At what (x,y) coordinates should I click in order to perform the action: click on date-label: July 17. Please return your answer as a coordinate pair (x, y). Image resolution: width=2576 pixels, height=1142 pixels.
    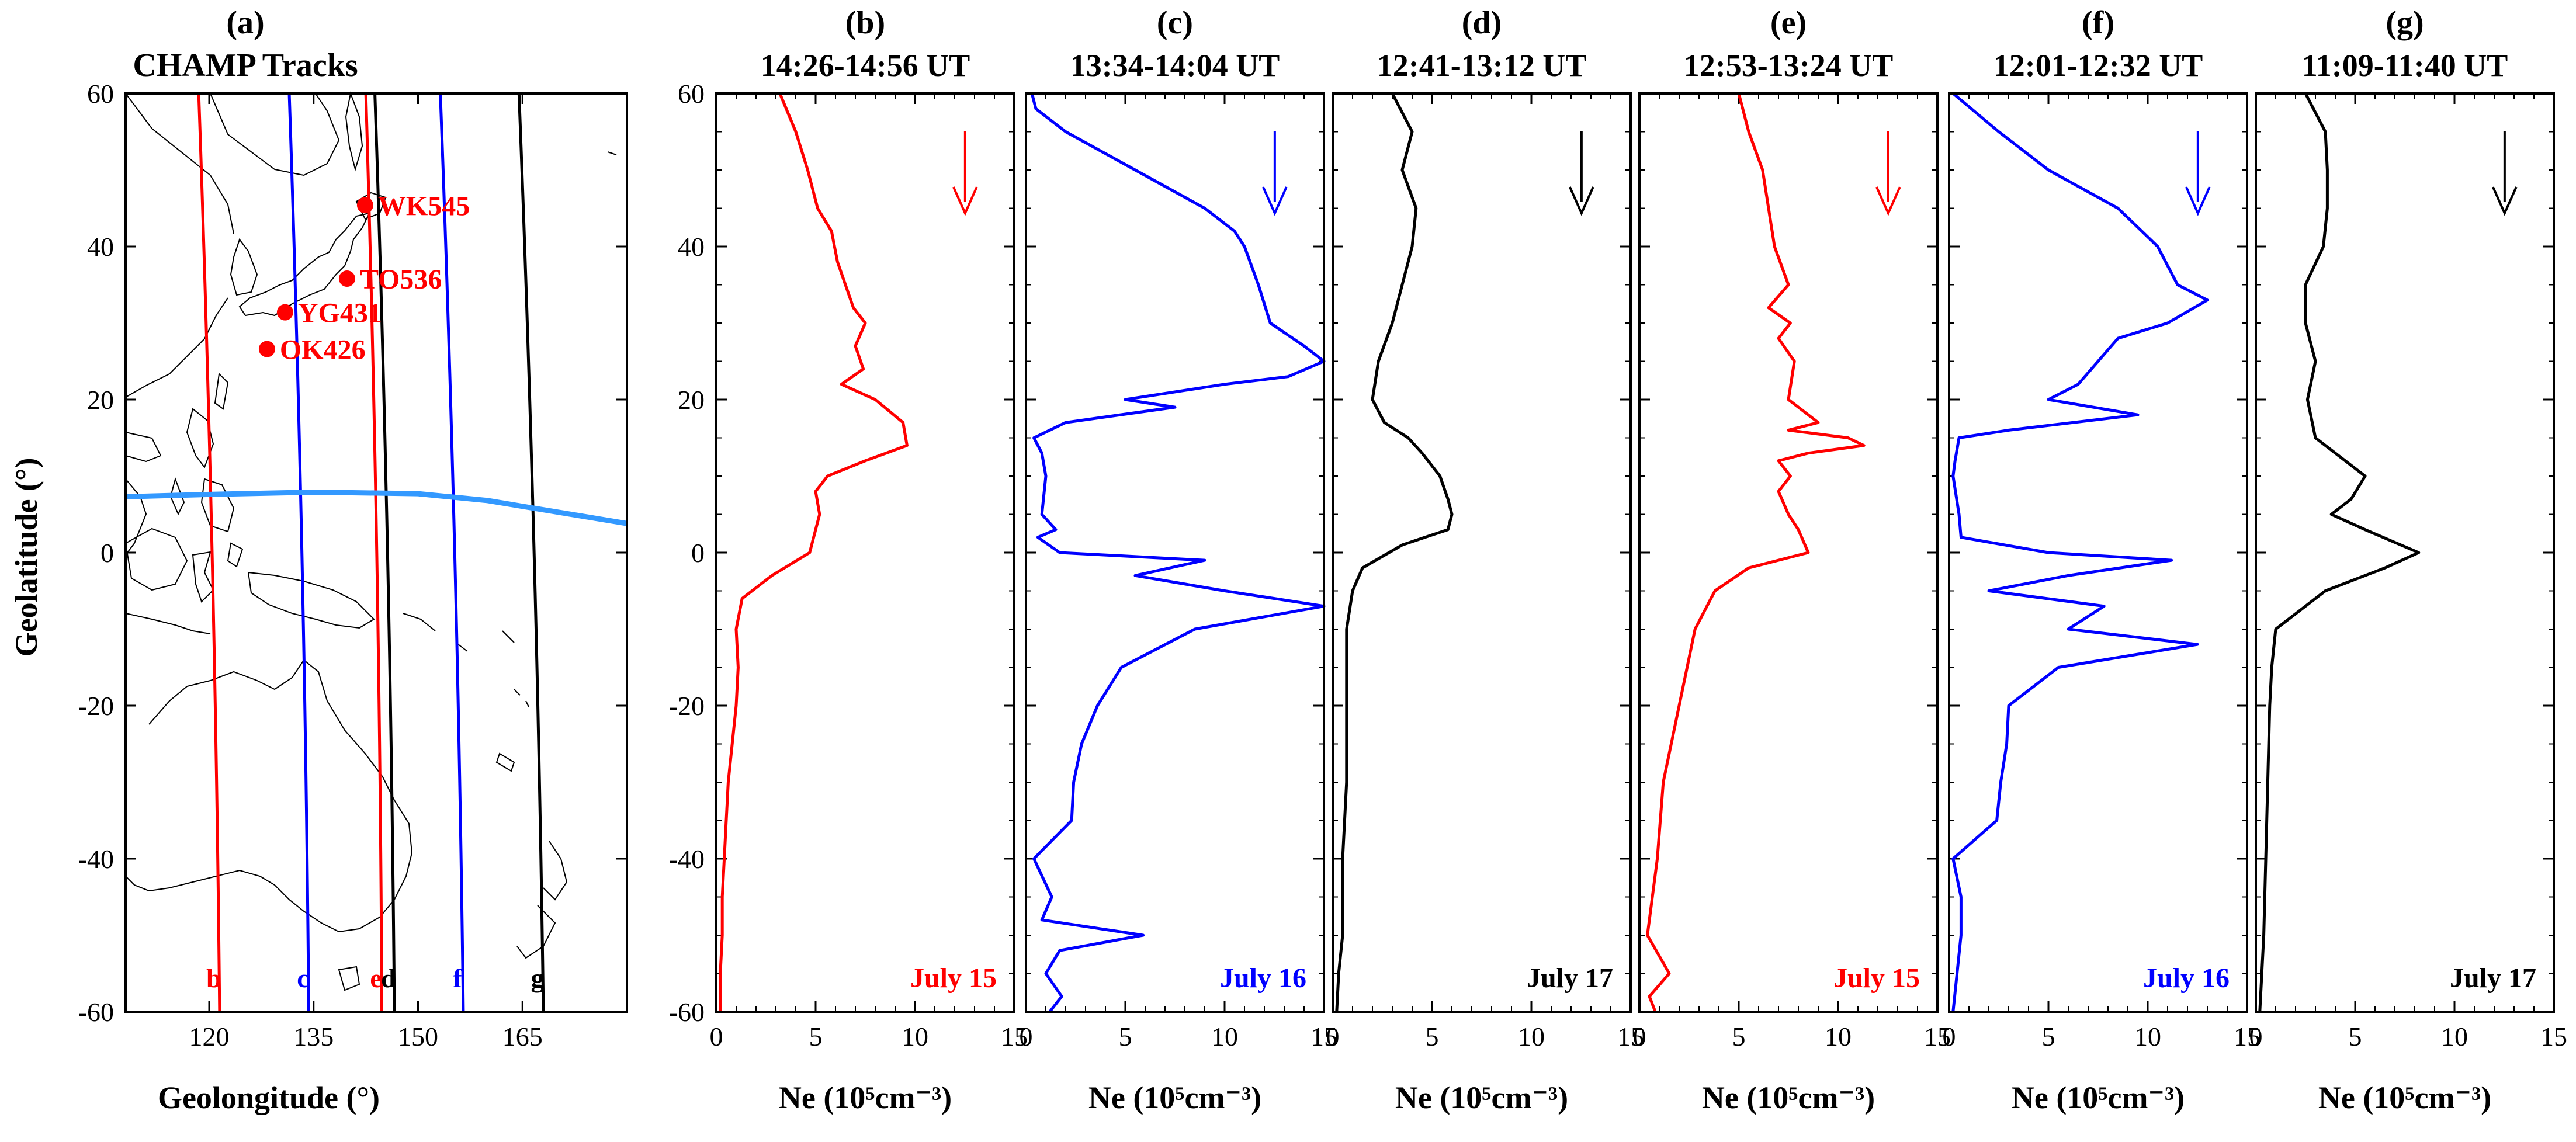
    Looking at the image, I should click on (1570, 978).